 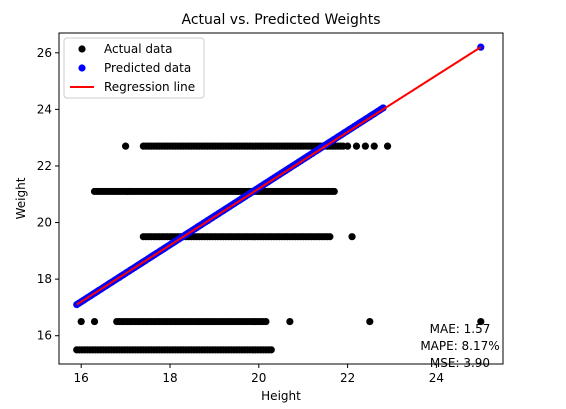 I want to click on legend-label-predicted: Predicted data, so click(x=147, y=68).